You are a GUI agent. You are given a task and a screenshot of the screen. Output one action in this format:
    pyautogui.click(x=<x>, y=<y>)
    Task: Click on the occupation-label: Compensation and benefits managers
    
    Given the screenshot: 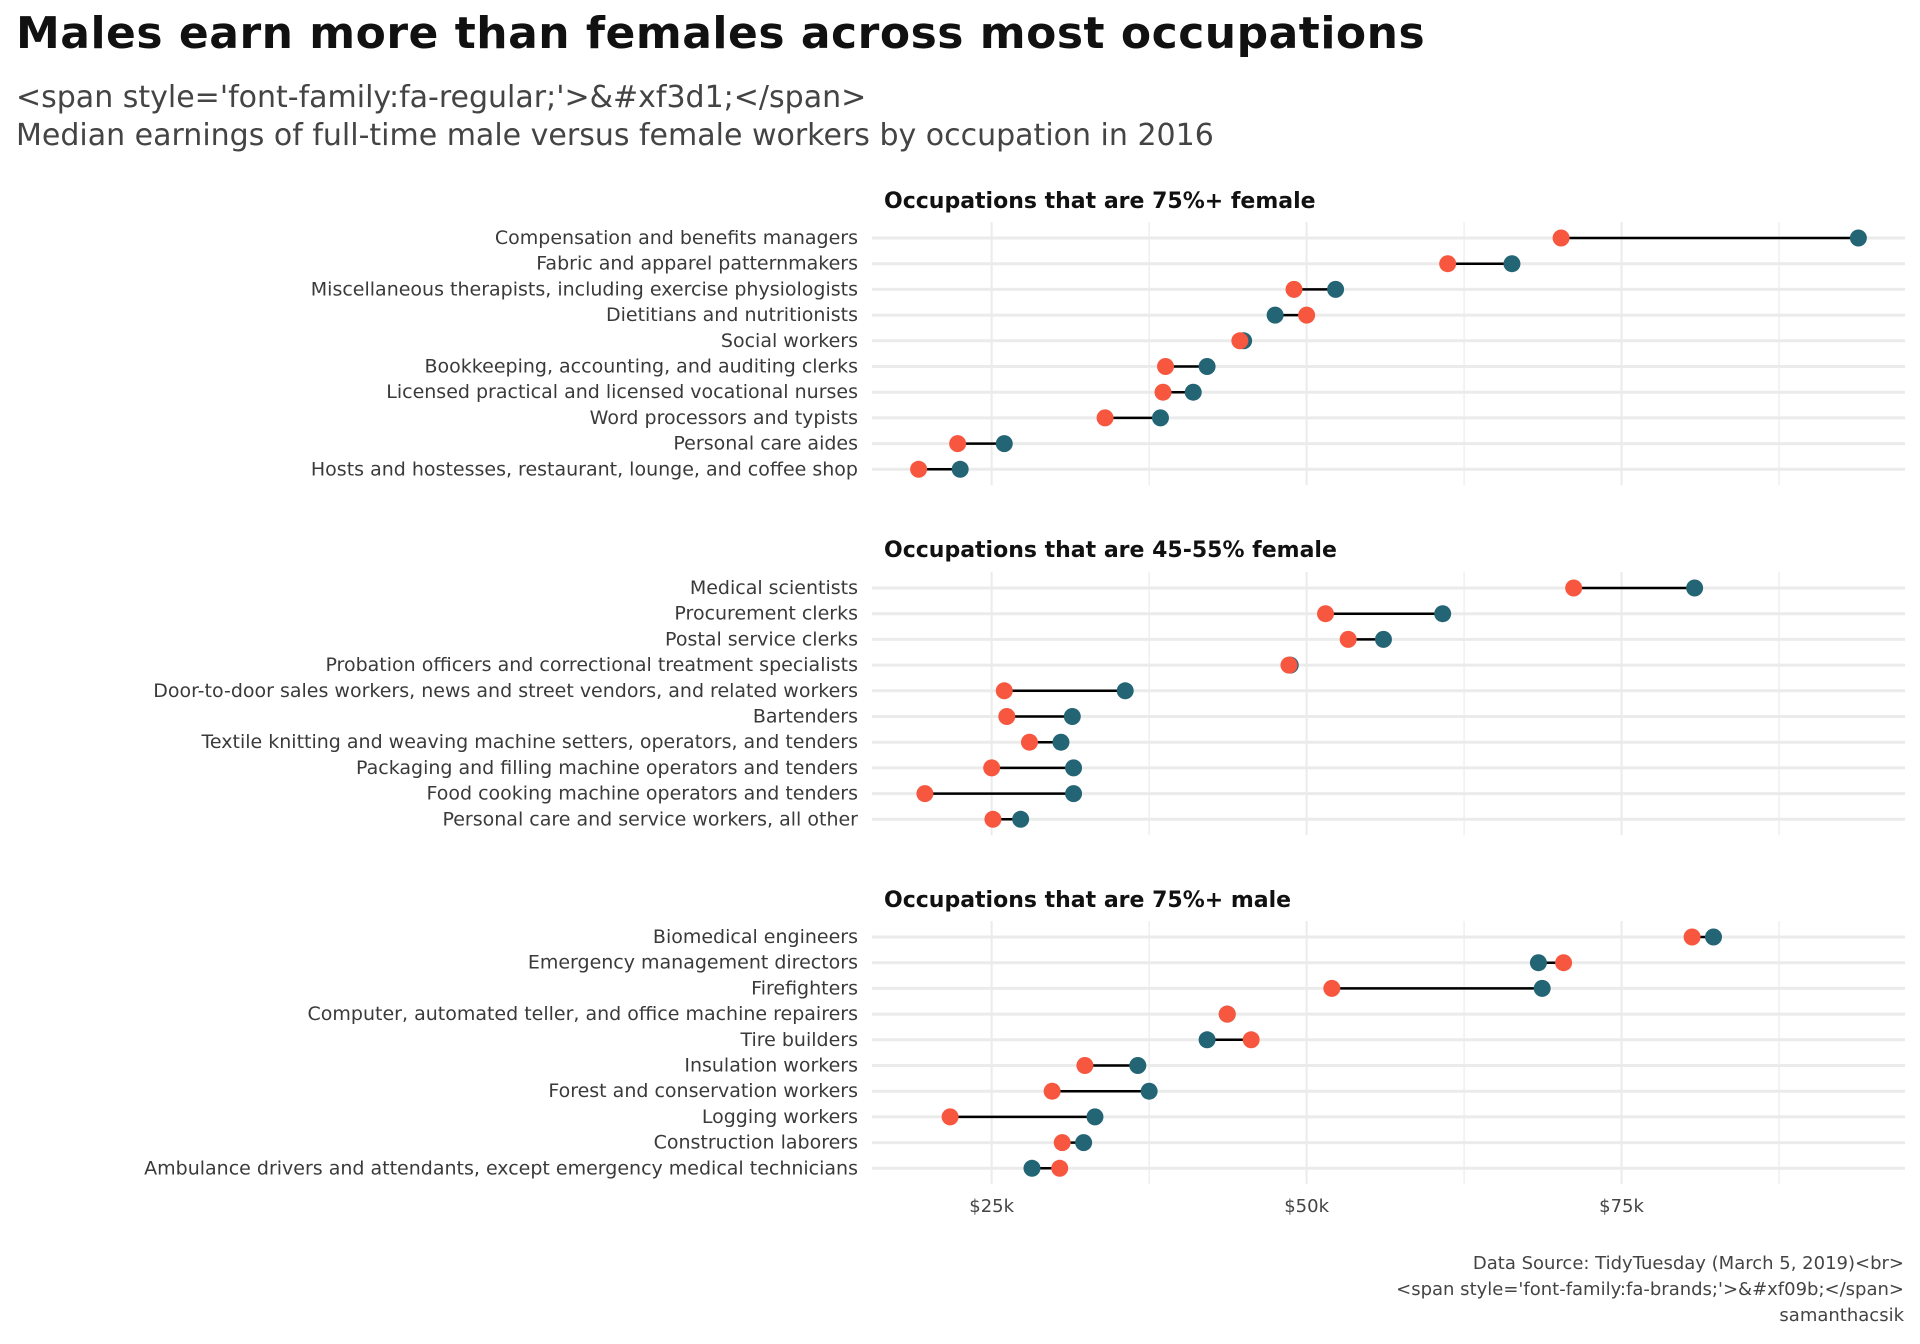 What is the action you would take?
    pyautogui.click(x=676, y=238)
    